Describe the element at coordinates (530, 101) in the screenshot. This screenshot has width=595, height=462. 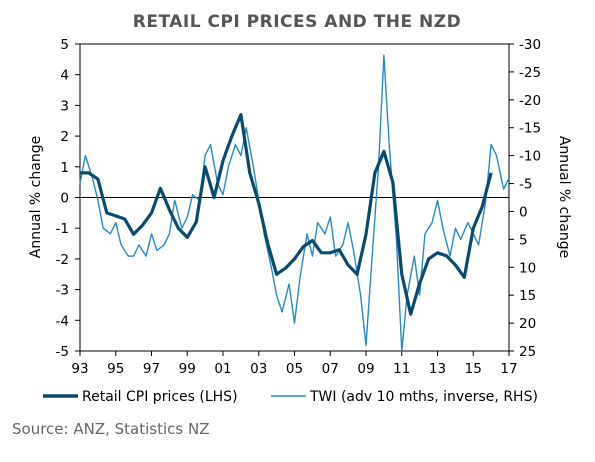
I see `y-right-tick-label: -20` at that location.